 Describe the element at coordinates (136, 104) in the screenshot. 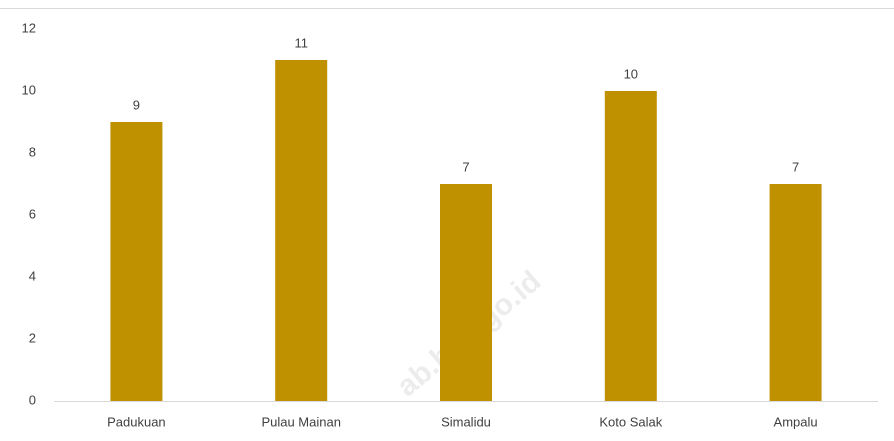

I see `data-label: 9` at that location.